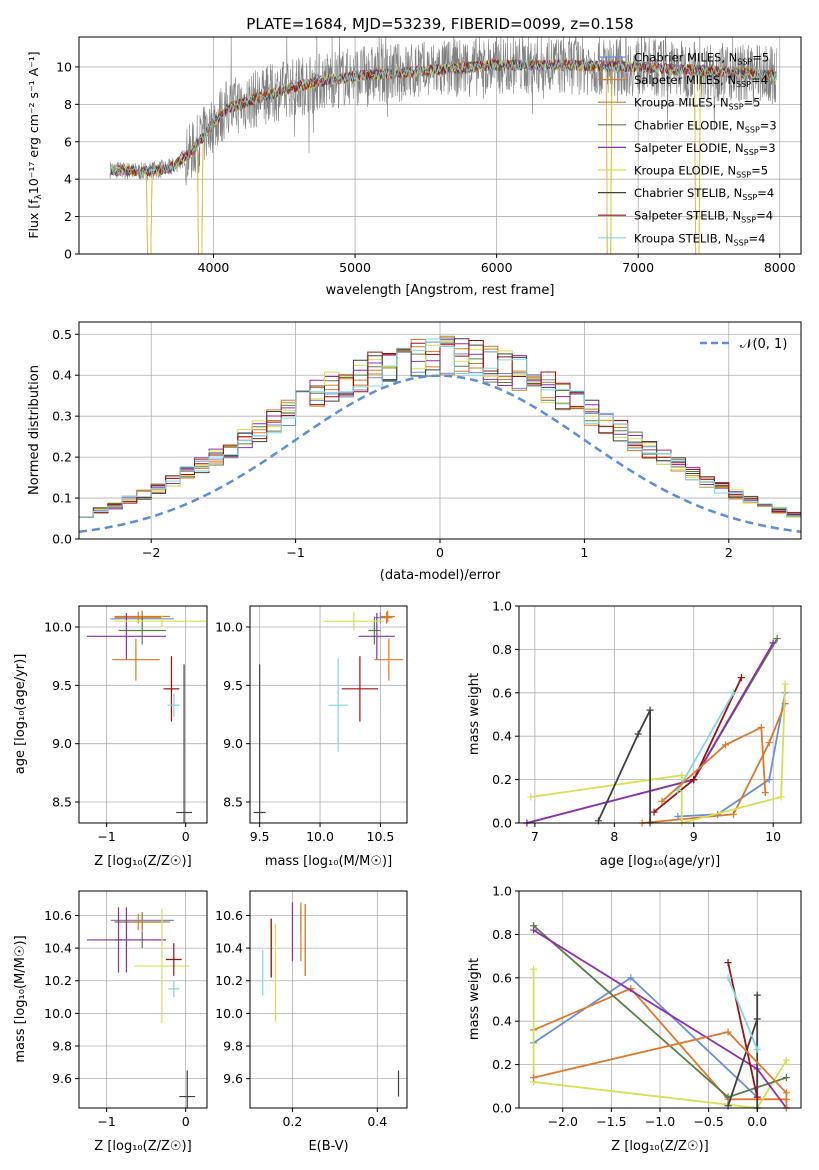  I want to click on weight-vs-Z-xtick-label: −2.0, so click(563, 1121).